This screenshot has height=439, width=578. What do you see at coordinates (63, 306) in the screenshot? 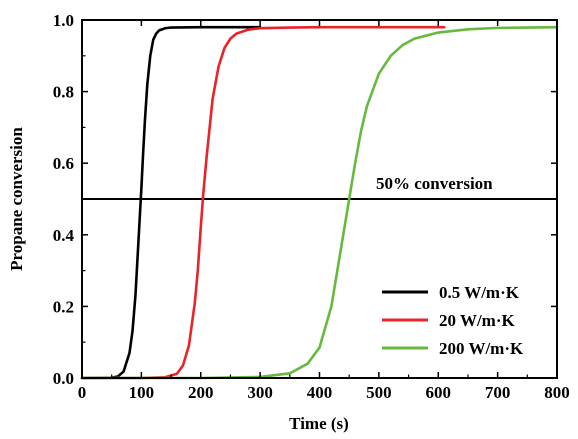
I see `y-tick-label: 0.2` at bounding box center [63, 306].